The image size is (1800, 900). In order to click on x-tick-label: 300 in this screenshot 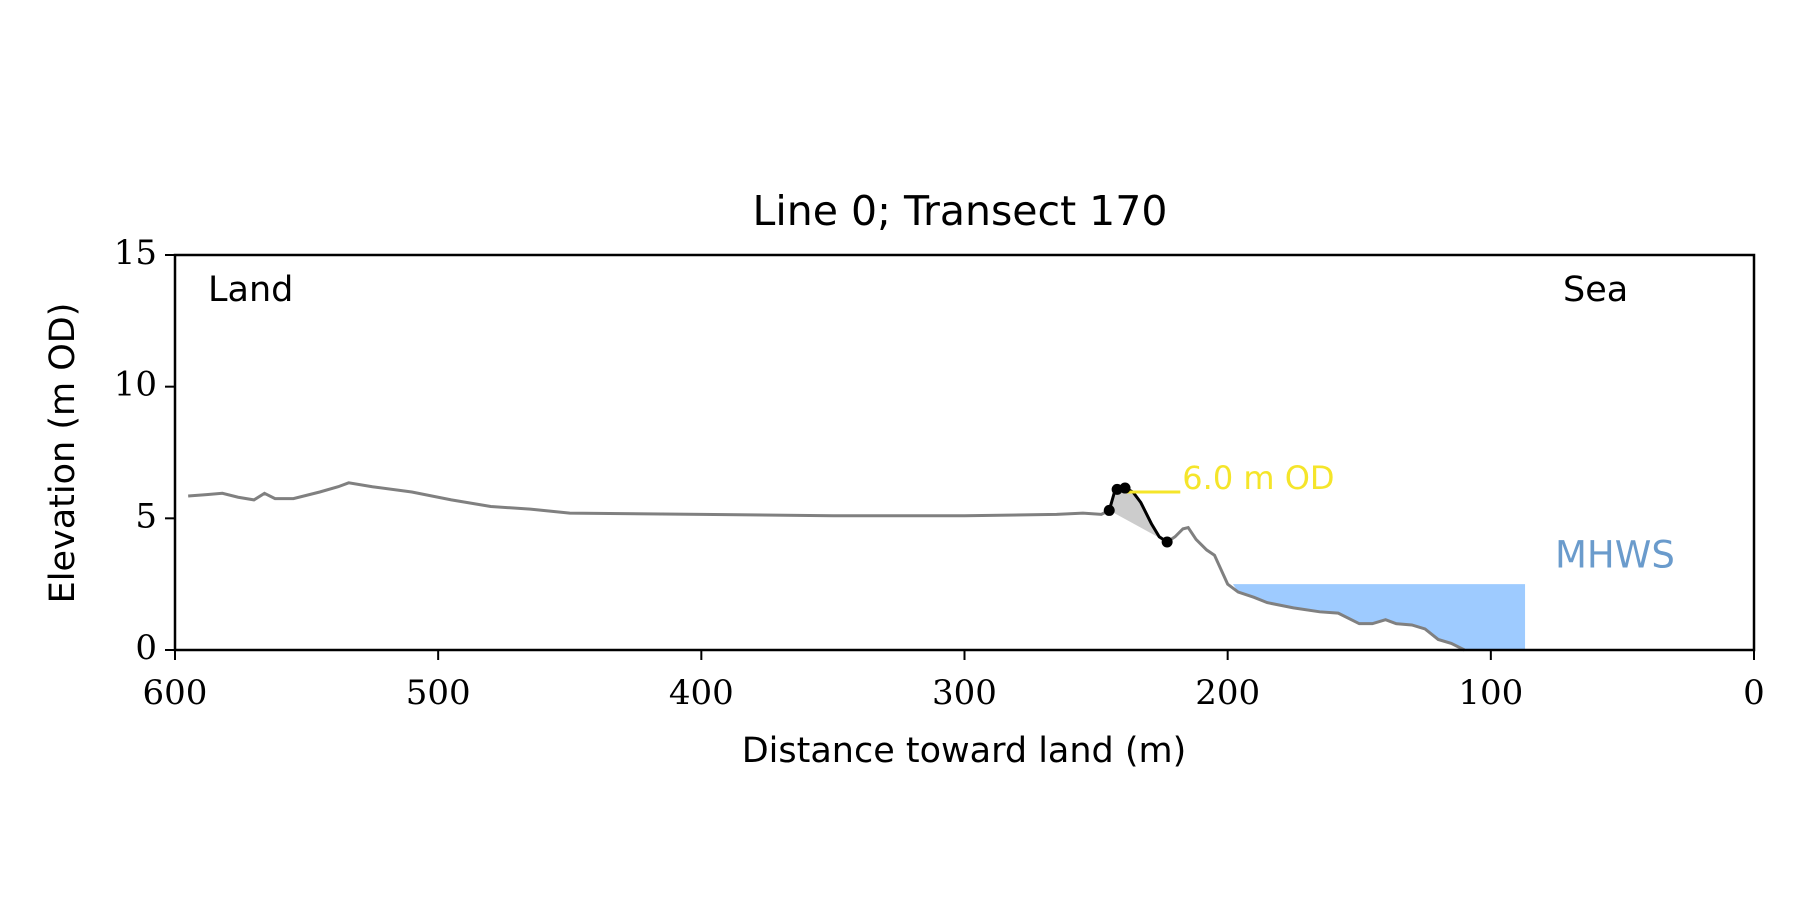, I will do `click(964, 693)`.